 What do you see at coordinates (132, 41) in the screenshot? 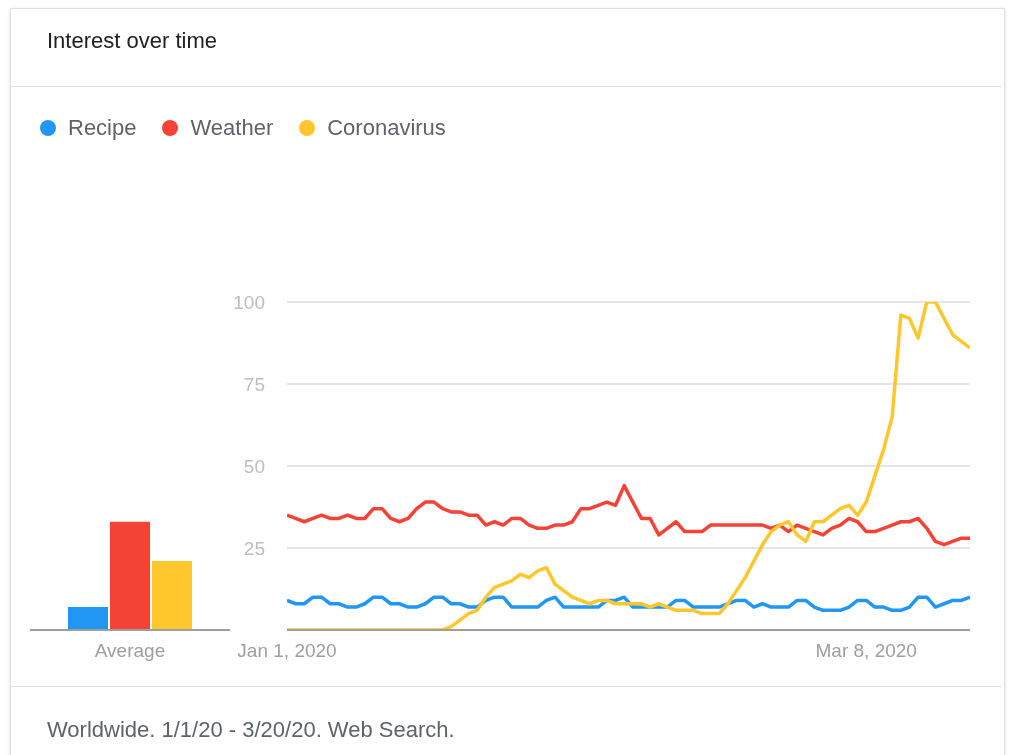
I see `chart-title: Interest over time` at bounding box center [132, 41].